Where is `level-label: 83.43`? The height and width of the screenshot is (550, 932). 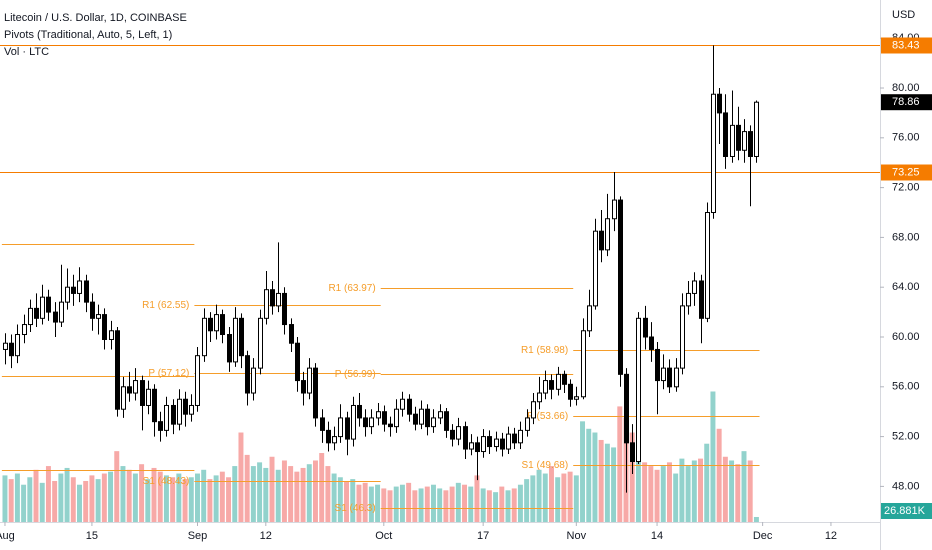 level-label: 83.43 is located at coordinates (906, 45).